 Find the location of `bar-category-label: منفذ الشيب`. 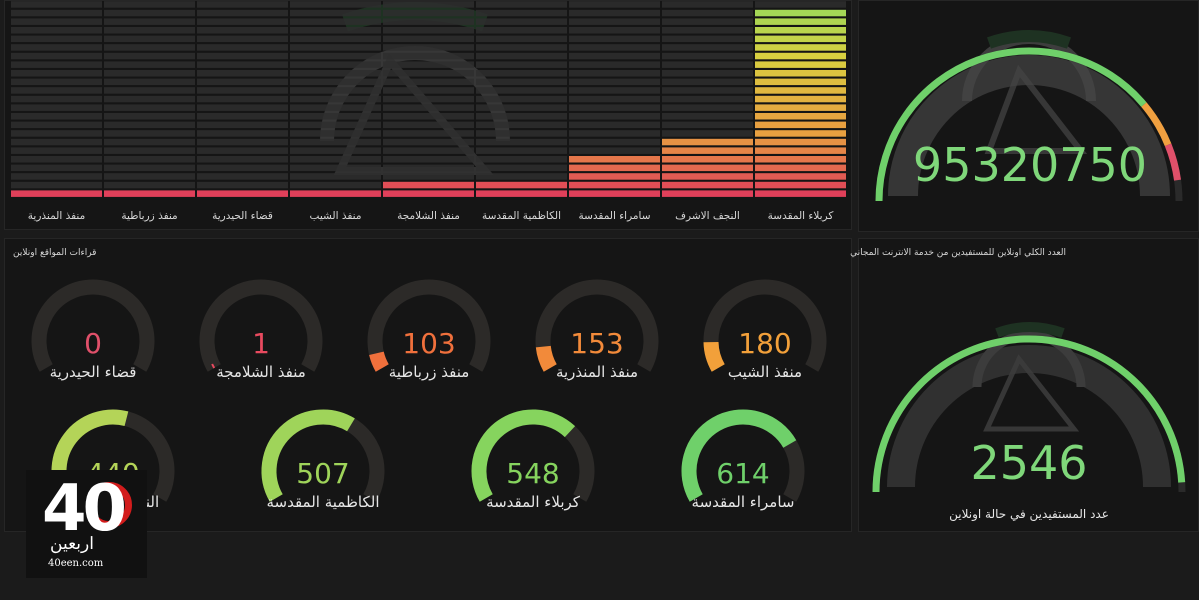

bar-category-label: منفذ الشيب is located at coordinates (336, 216).